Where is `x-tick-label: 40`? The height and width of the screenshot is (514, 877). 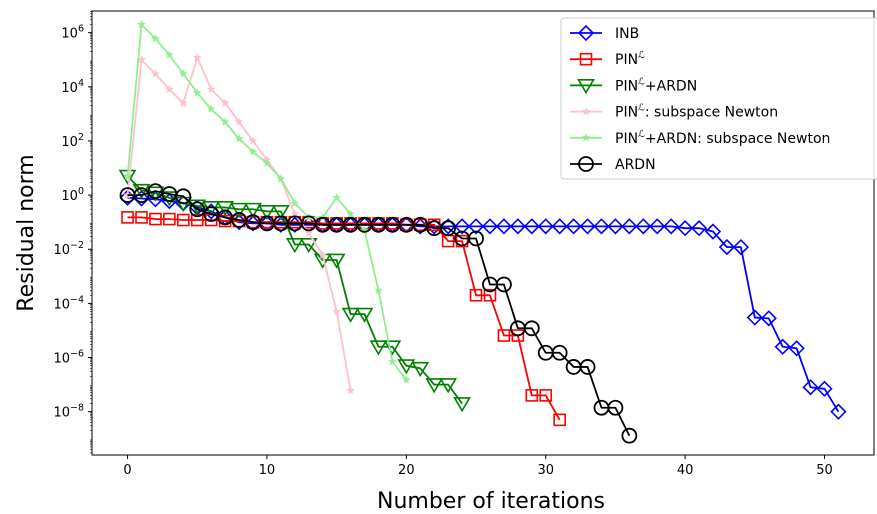 x-tick-label: 40 is located at coordinates (685, 470).